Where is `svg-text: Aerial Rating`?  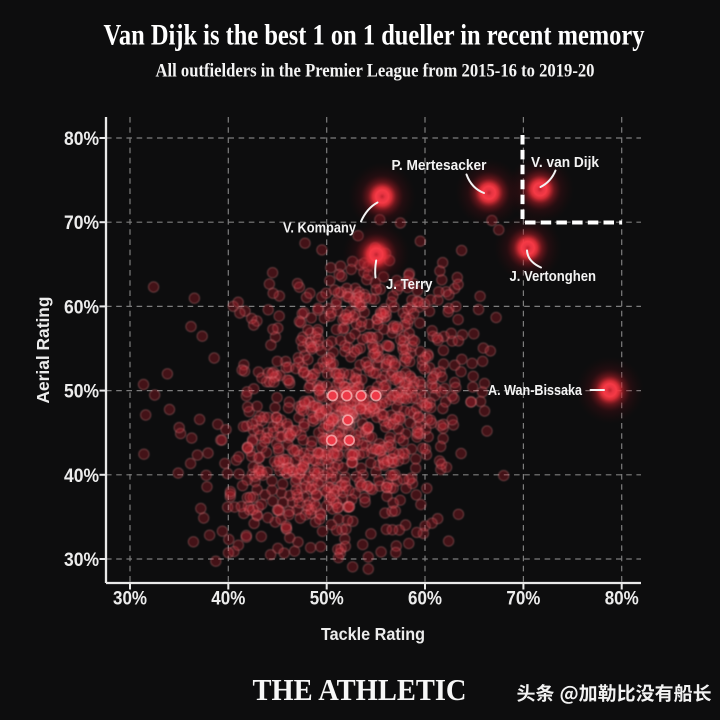 svg-text: Aerial Rating is located at coordinates (43, 350).